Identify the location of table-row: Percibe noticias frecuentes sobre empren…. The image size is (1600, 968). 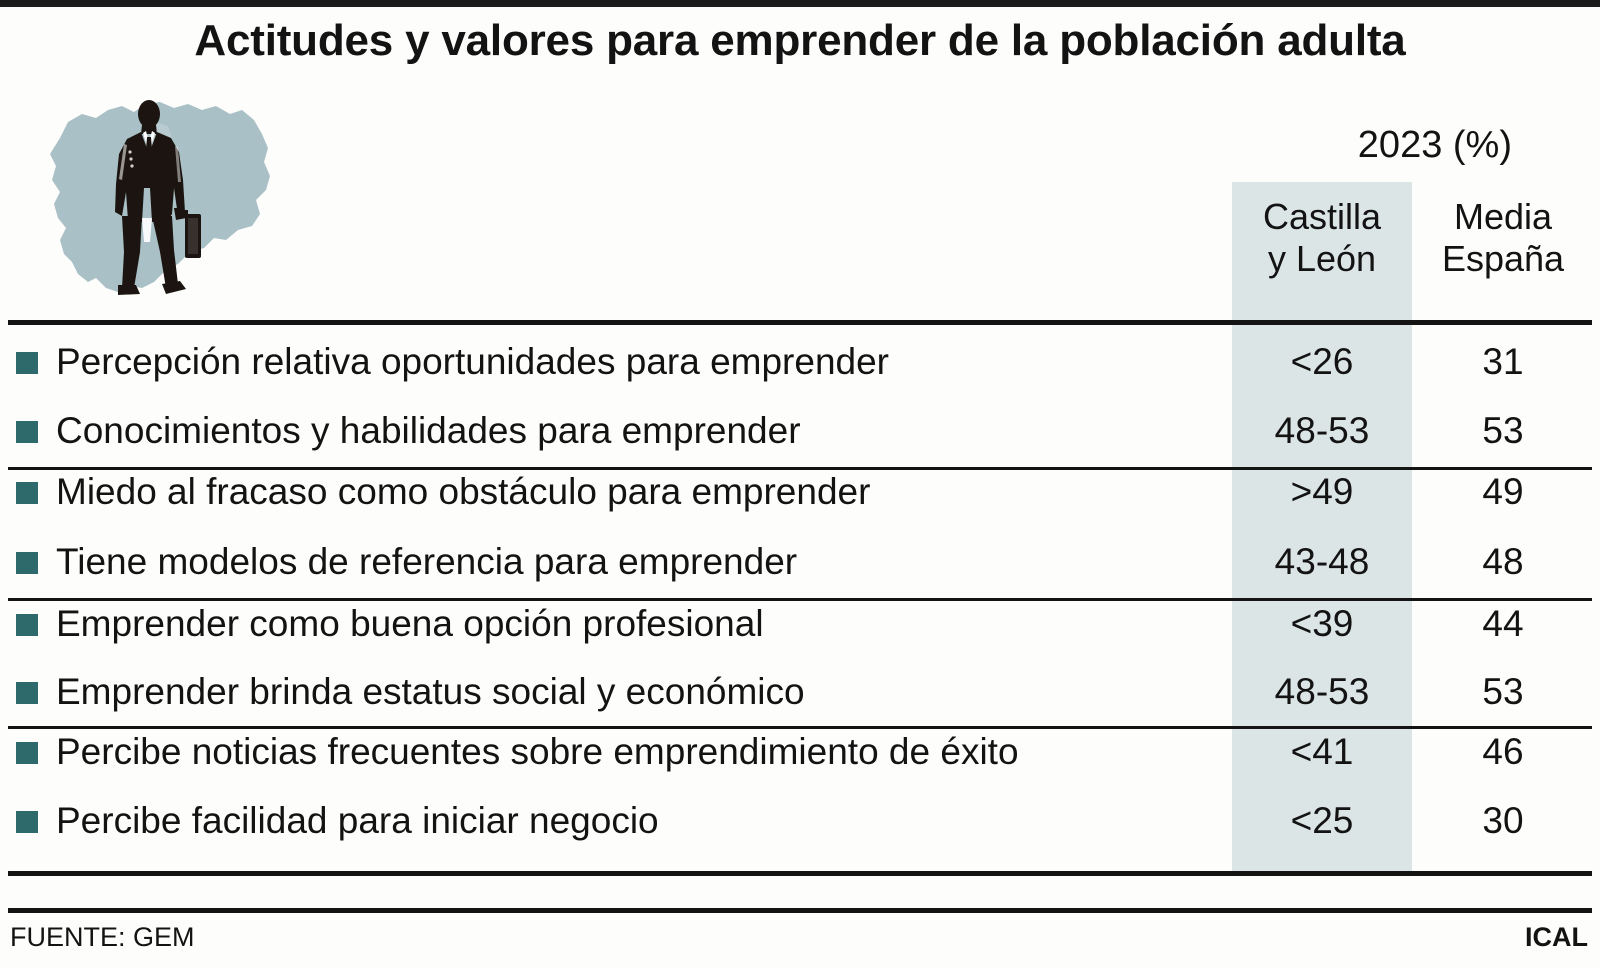
(800, 752).